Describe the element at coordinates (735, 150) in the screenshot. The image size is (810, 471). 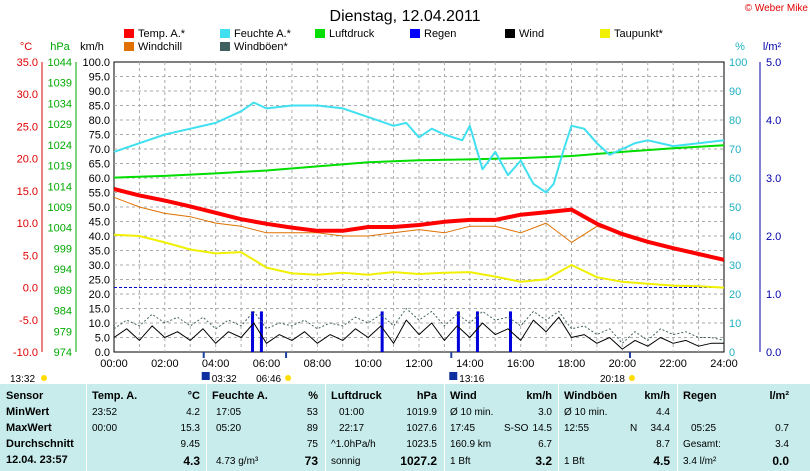
I see `hum-tick: 70` at that location.